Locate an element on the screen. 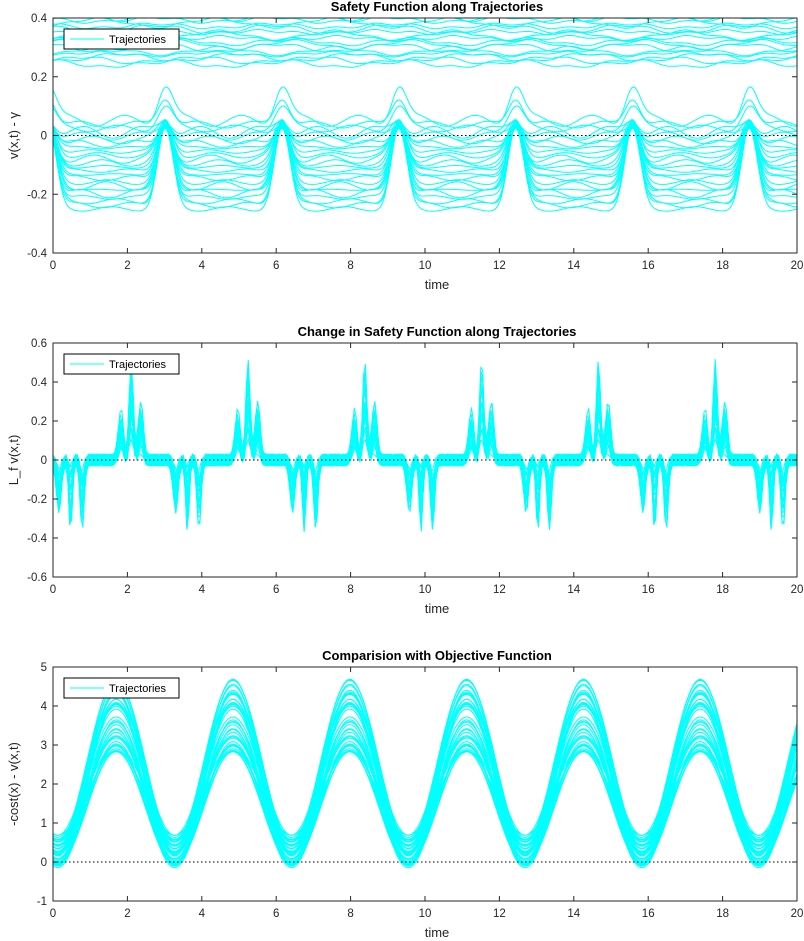 The image size is (804, 941). y-tick-label: 2 is located at coordinates (44, 785).